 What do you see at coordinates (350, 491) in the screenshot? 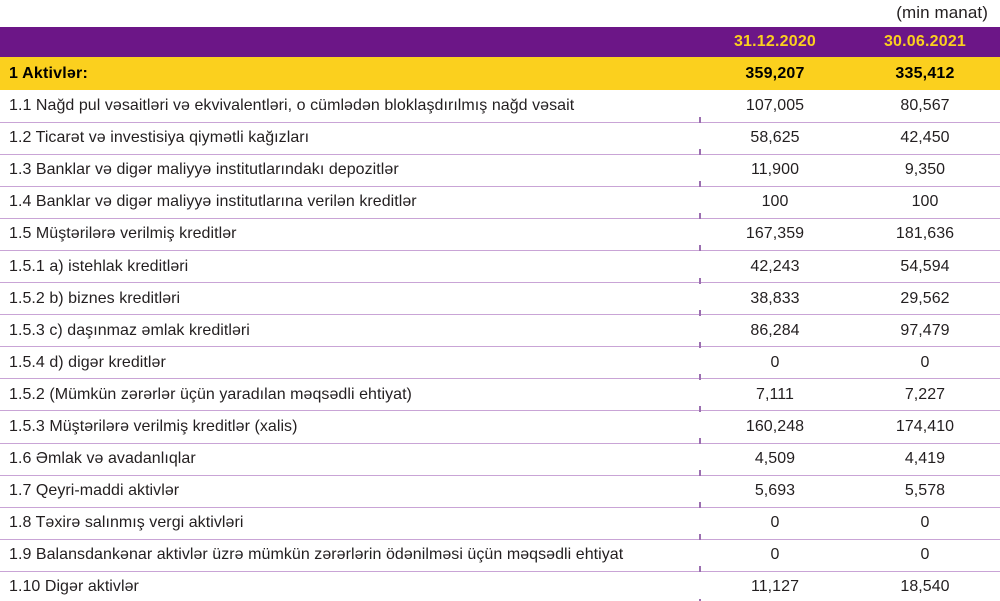
I see `table-row-label: 1.7 Qeyri-maddi aktivlər` at bounding box center [350, 491].